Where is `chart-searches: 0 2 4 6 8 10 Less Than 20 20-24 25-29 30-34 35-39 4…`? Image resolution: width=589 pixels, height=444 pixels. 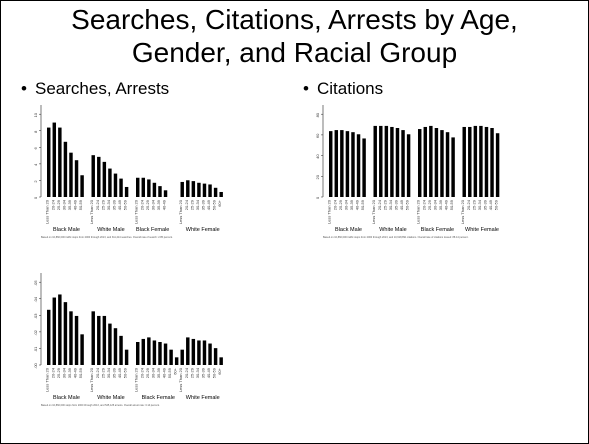
chart-searches: 0 2 4 6 8 10 Less Than 20 20-24 25-29 30-34 35-39 4… is located at coordinates (131, 174).